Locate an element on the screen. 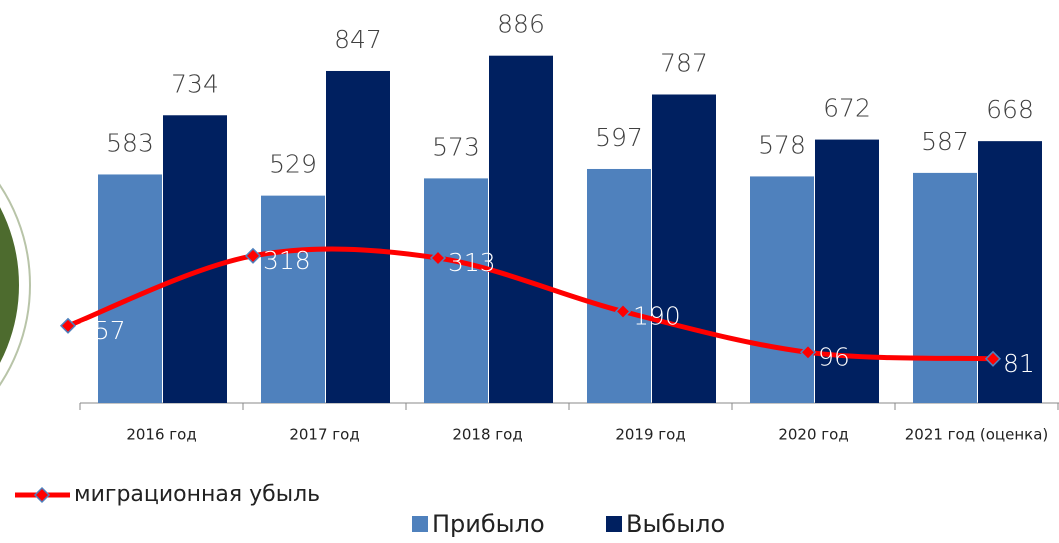 The height and width of the screenshot is (543, 1059). x-tick-label: 2019 год is located at coordinates (650, 435).